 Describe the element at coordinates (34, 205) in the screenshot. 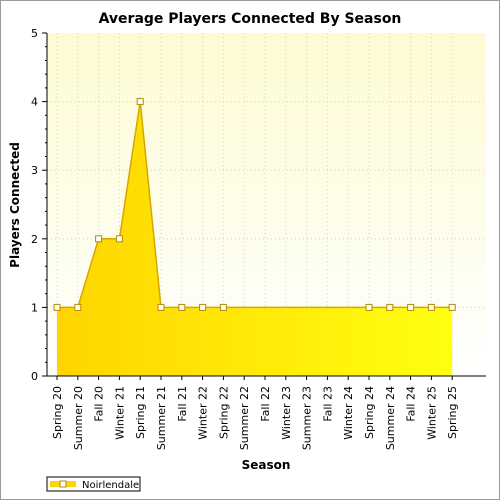

I see `y-tick-labels: 0 1 2 3 4 5` at that location.